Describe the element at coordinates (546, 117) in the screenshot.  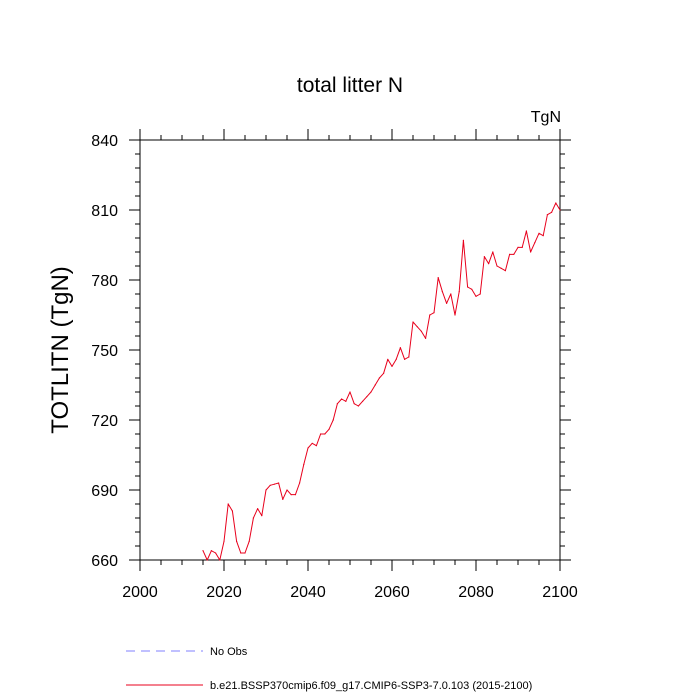
I see `units-label: TgN` at that location.